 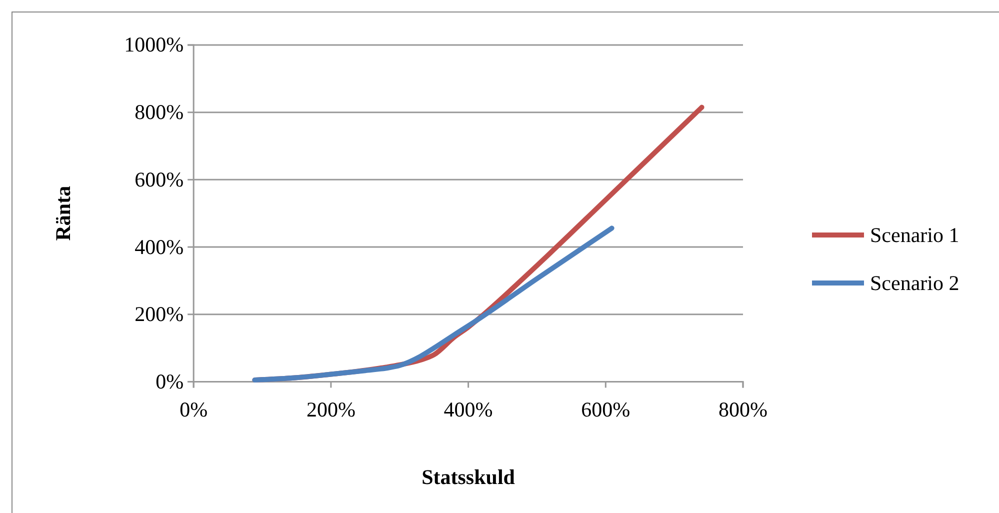 I want to click on y-tick-label: 200%, so click(x=159, y=314).